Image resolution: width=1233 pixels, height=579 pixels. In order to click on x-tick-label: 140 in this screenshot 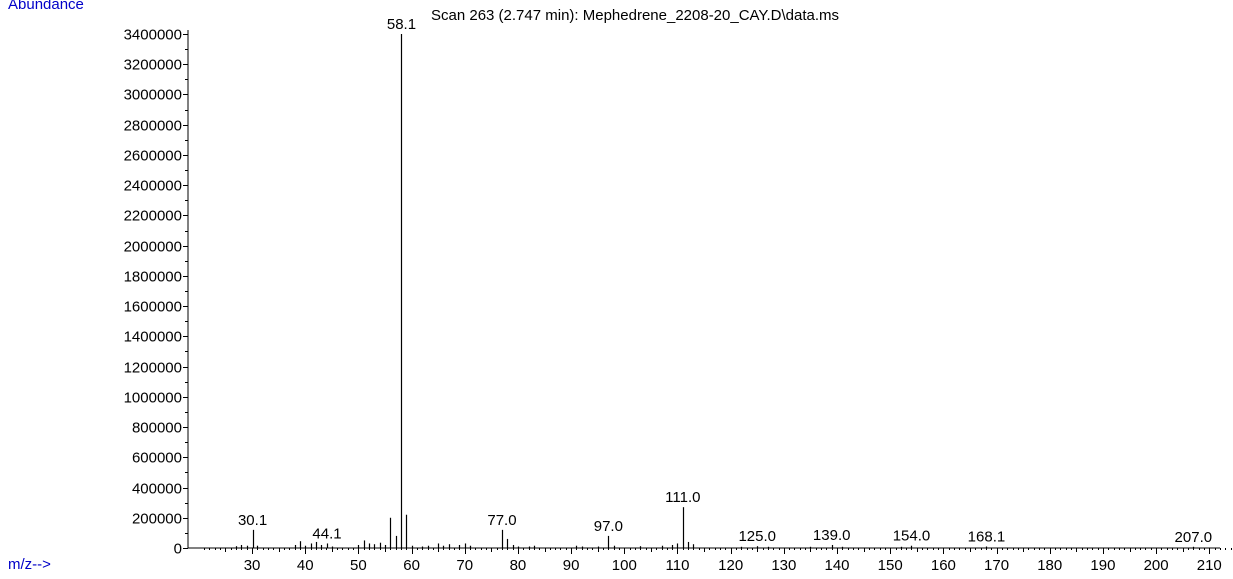, I will do `click(837, 565)`.